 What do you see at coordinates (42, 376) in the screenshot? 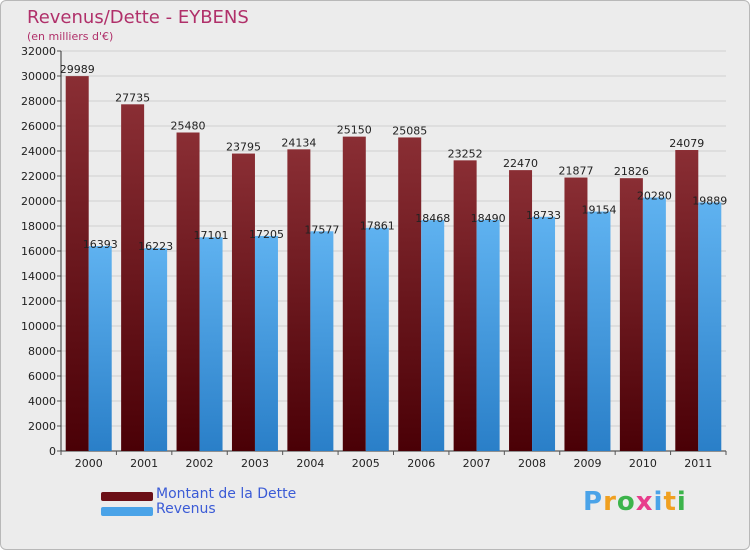
I see `y-tick-label: 6000` at bounding box center [42, 376].